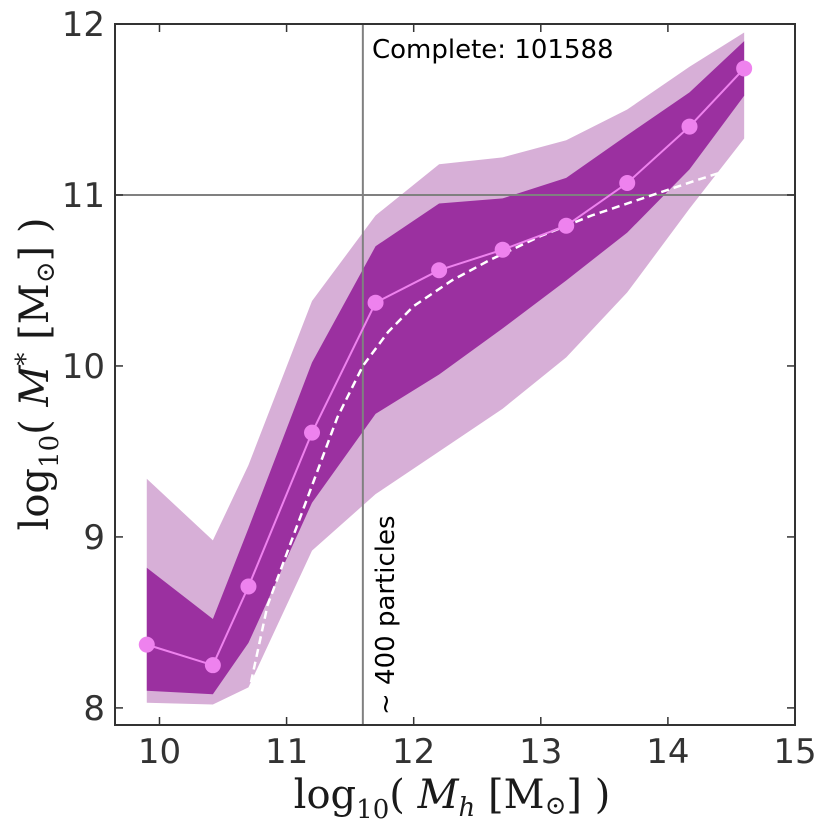 The image size is (830, 829). What do you see at coordinates (386, 615) in the screenshot?
I see `particles-annotation: ~ 400 particles` at bounding box center [386, 615].